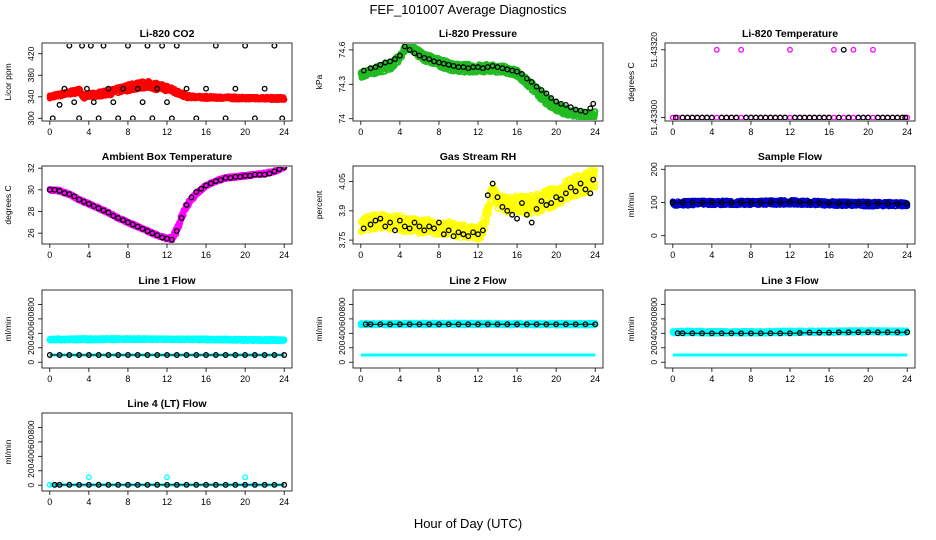 The height and width of the screenshot is (540, 936). Describe the element at coordinates (595, 255) in the screenshot. I see `x-tick-label: 24` at that location.